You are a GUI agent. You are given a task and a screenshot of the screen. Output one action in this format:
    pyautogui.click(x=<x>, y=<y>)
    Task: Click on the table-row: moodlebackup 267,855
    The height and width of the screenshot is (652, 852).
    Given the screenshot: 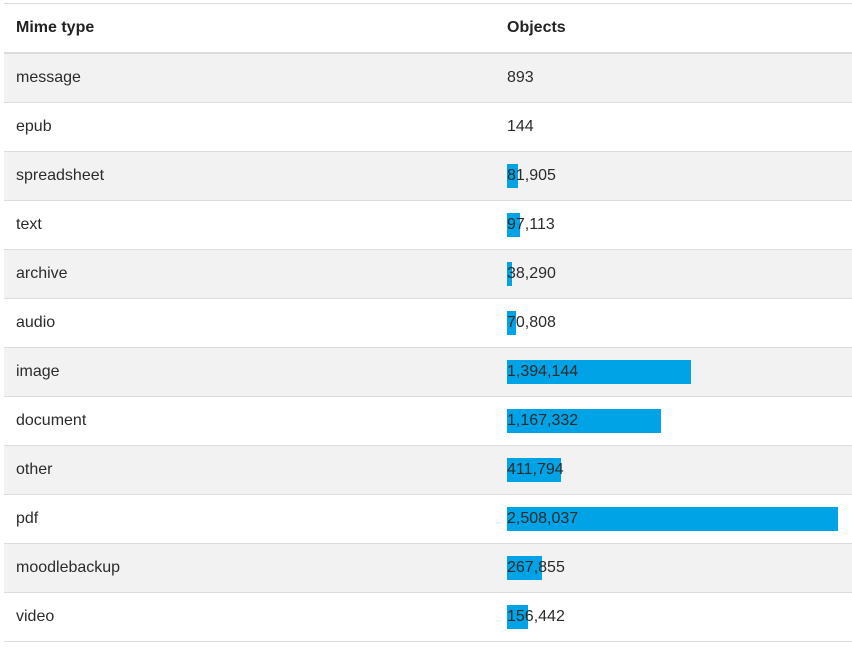 What is the action you would take?
    pyautogui.click(x=428, y=568)
    